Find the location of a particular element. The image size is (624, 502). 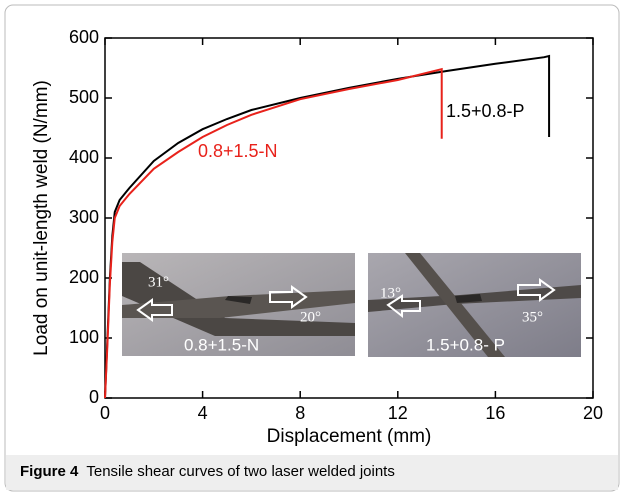

y-tick-label: 600 is located at coordinates (84, 37).